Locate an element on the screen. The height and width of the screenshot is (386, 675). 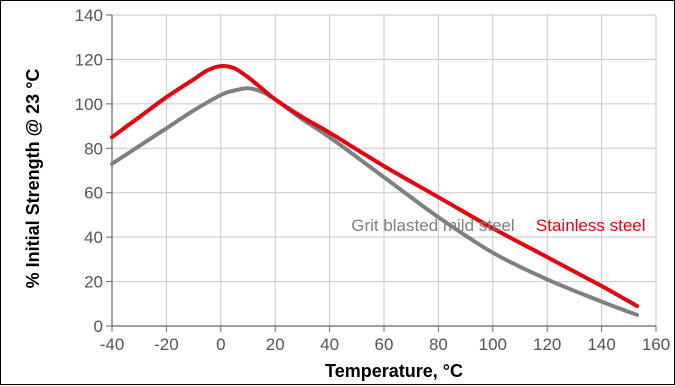
y-tick-label: 40 is located at coordinates (93, 237).